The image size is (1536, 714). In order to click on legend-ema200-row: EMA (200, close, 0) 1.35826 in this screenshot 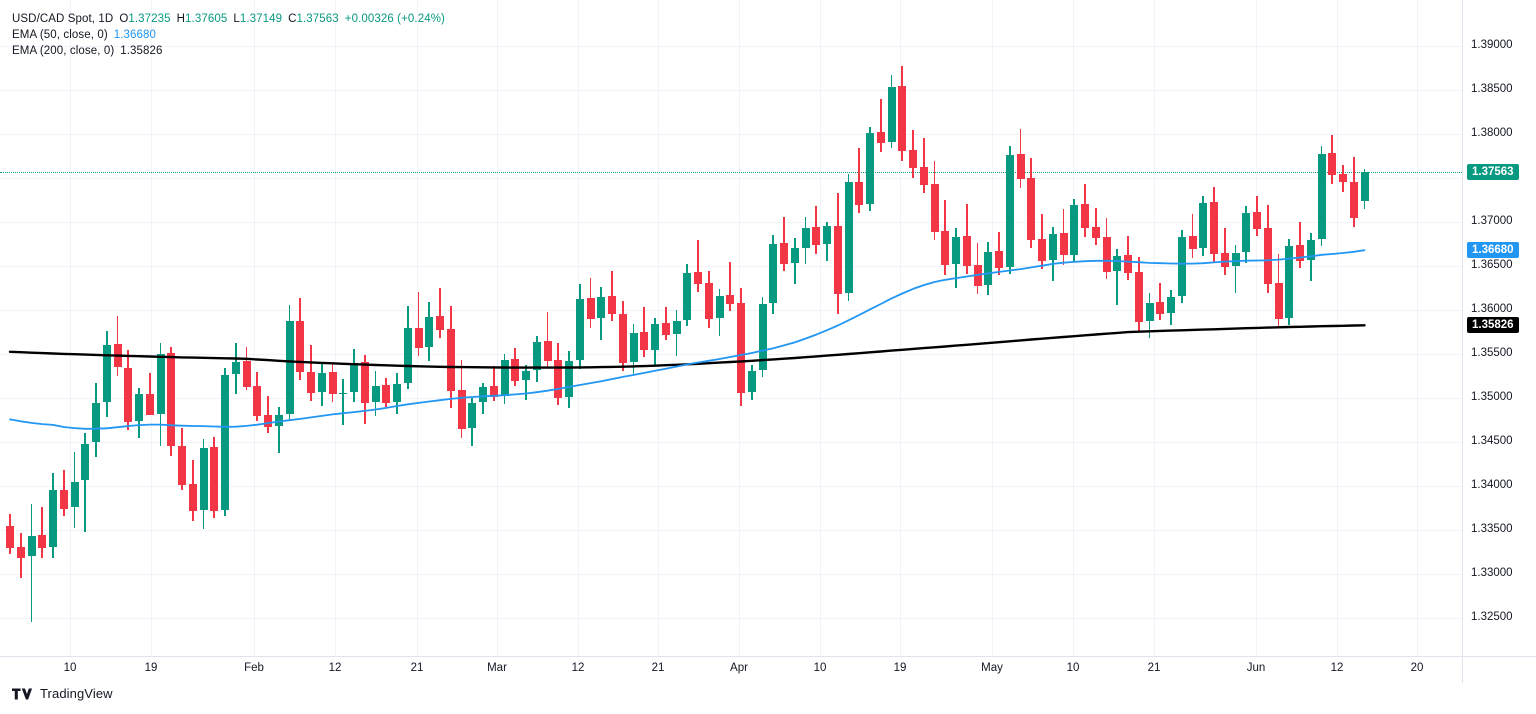, I will do `click(228, 51)`.